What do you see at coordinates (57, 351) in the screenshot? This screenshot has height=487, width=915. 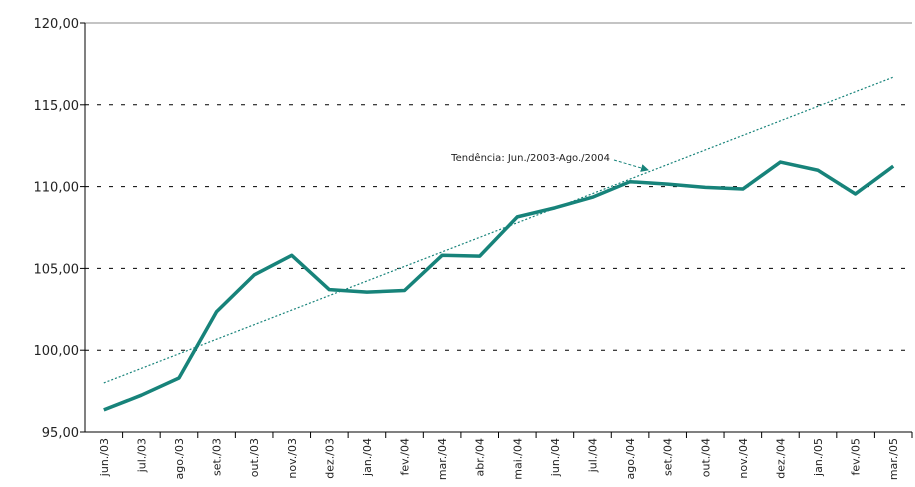 I see `y-tick-label: 100,00` at bounding box center [57, 351].